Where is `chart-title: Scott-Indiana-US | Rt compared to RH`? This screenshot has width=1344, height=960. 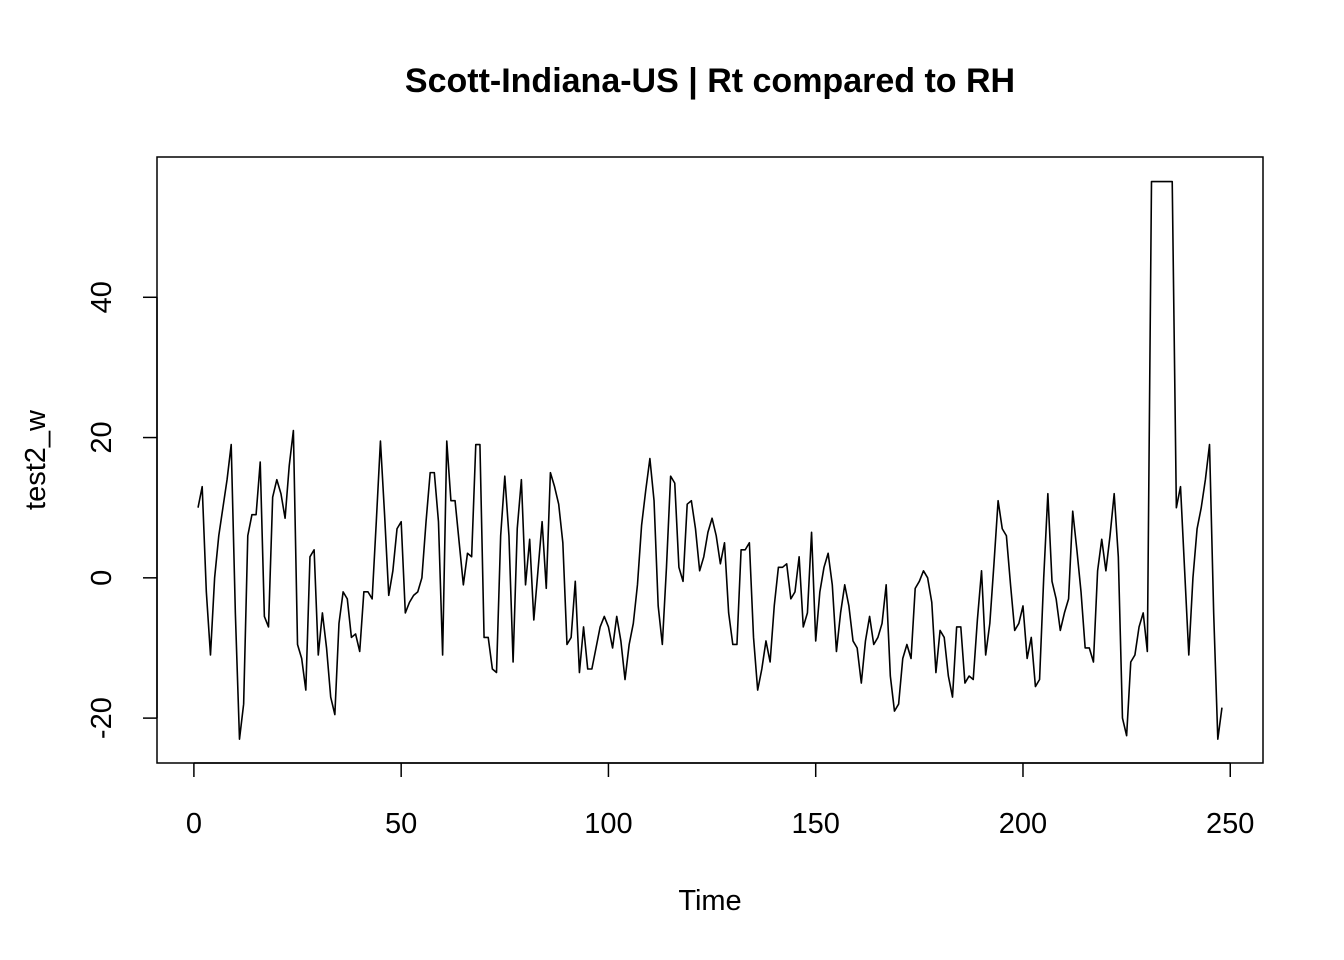
chart-title: Scott-Indiana-US | Rt compared to RH is located at coordinates (710, 81).